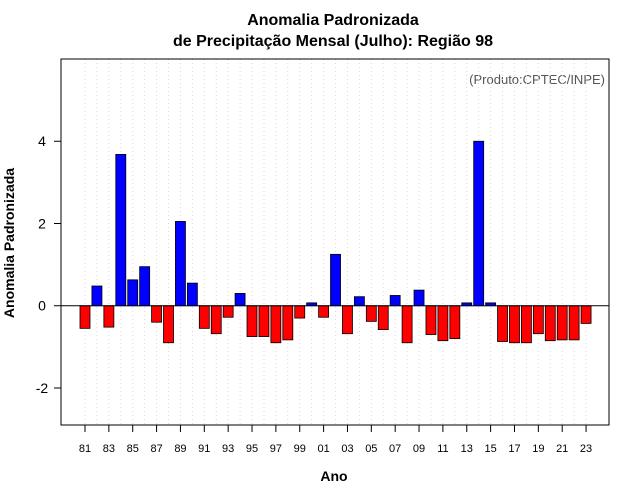 The height and width of the screenshot is (500, 640). Describe the element at coordinates (204, 449) in the screenshot. I see `x-tick-label: 91` at that location.